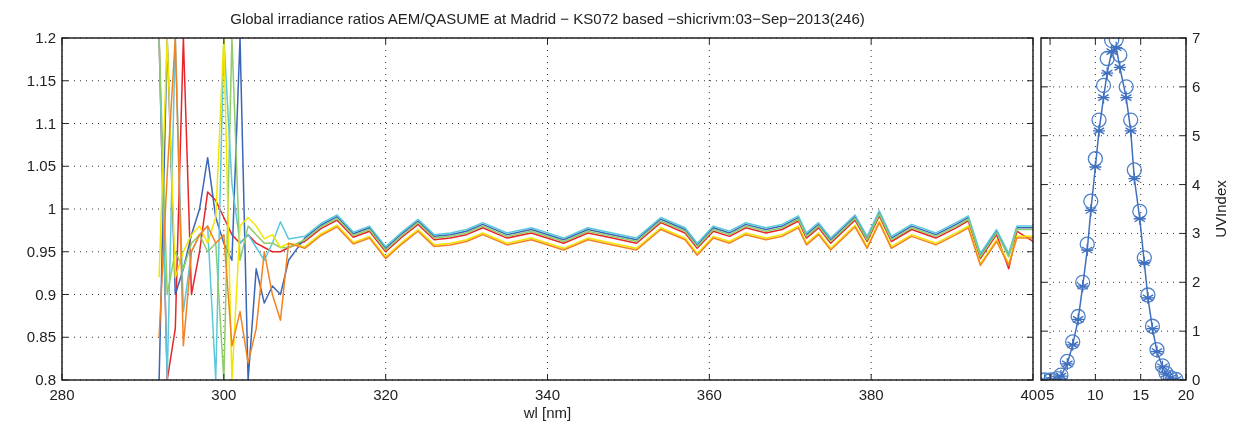 This screenshot has width=1237, height=432. What do you see at coordinates (1196, 184) in the screenshot?
I see `y-tick-label: 4` at bounding box center [1196, 184].